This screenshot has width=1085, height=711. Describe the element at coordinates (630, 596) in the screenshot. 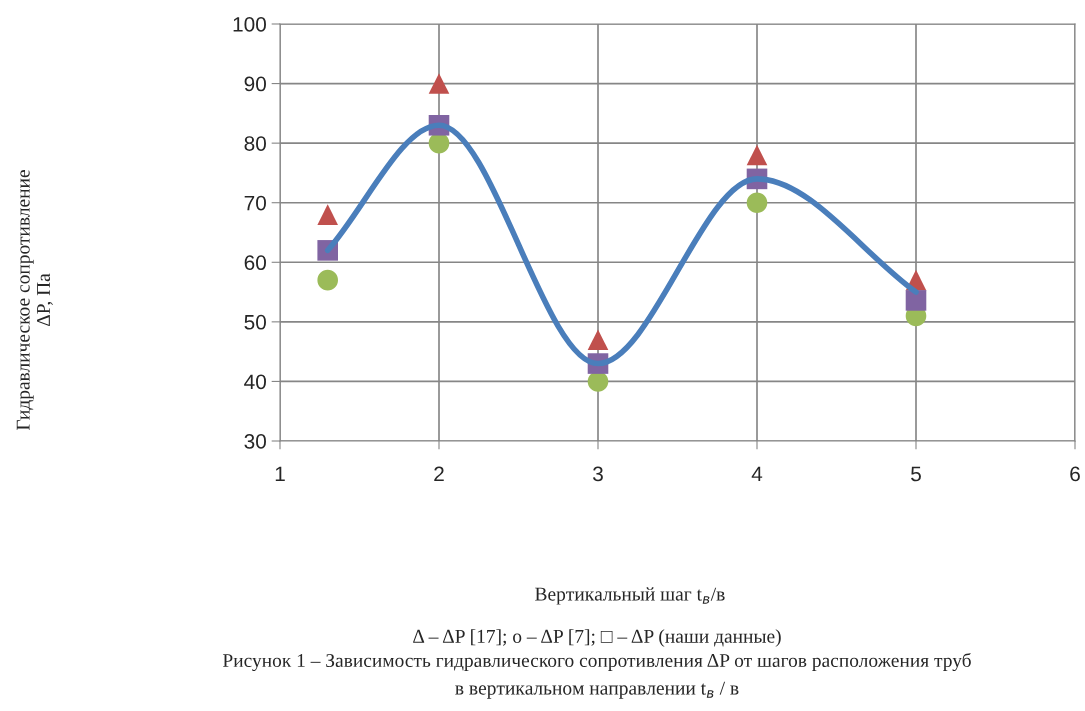

I see `text: Вертикальный шаг t$_{в}$/в` at that location.